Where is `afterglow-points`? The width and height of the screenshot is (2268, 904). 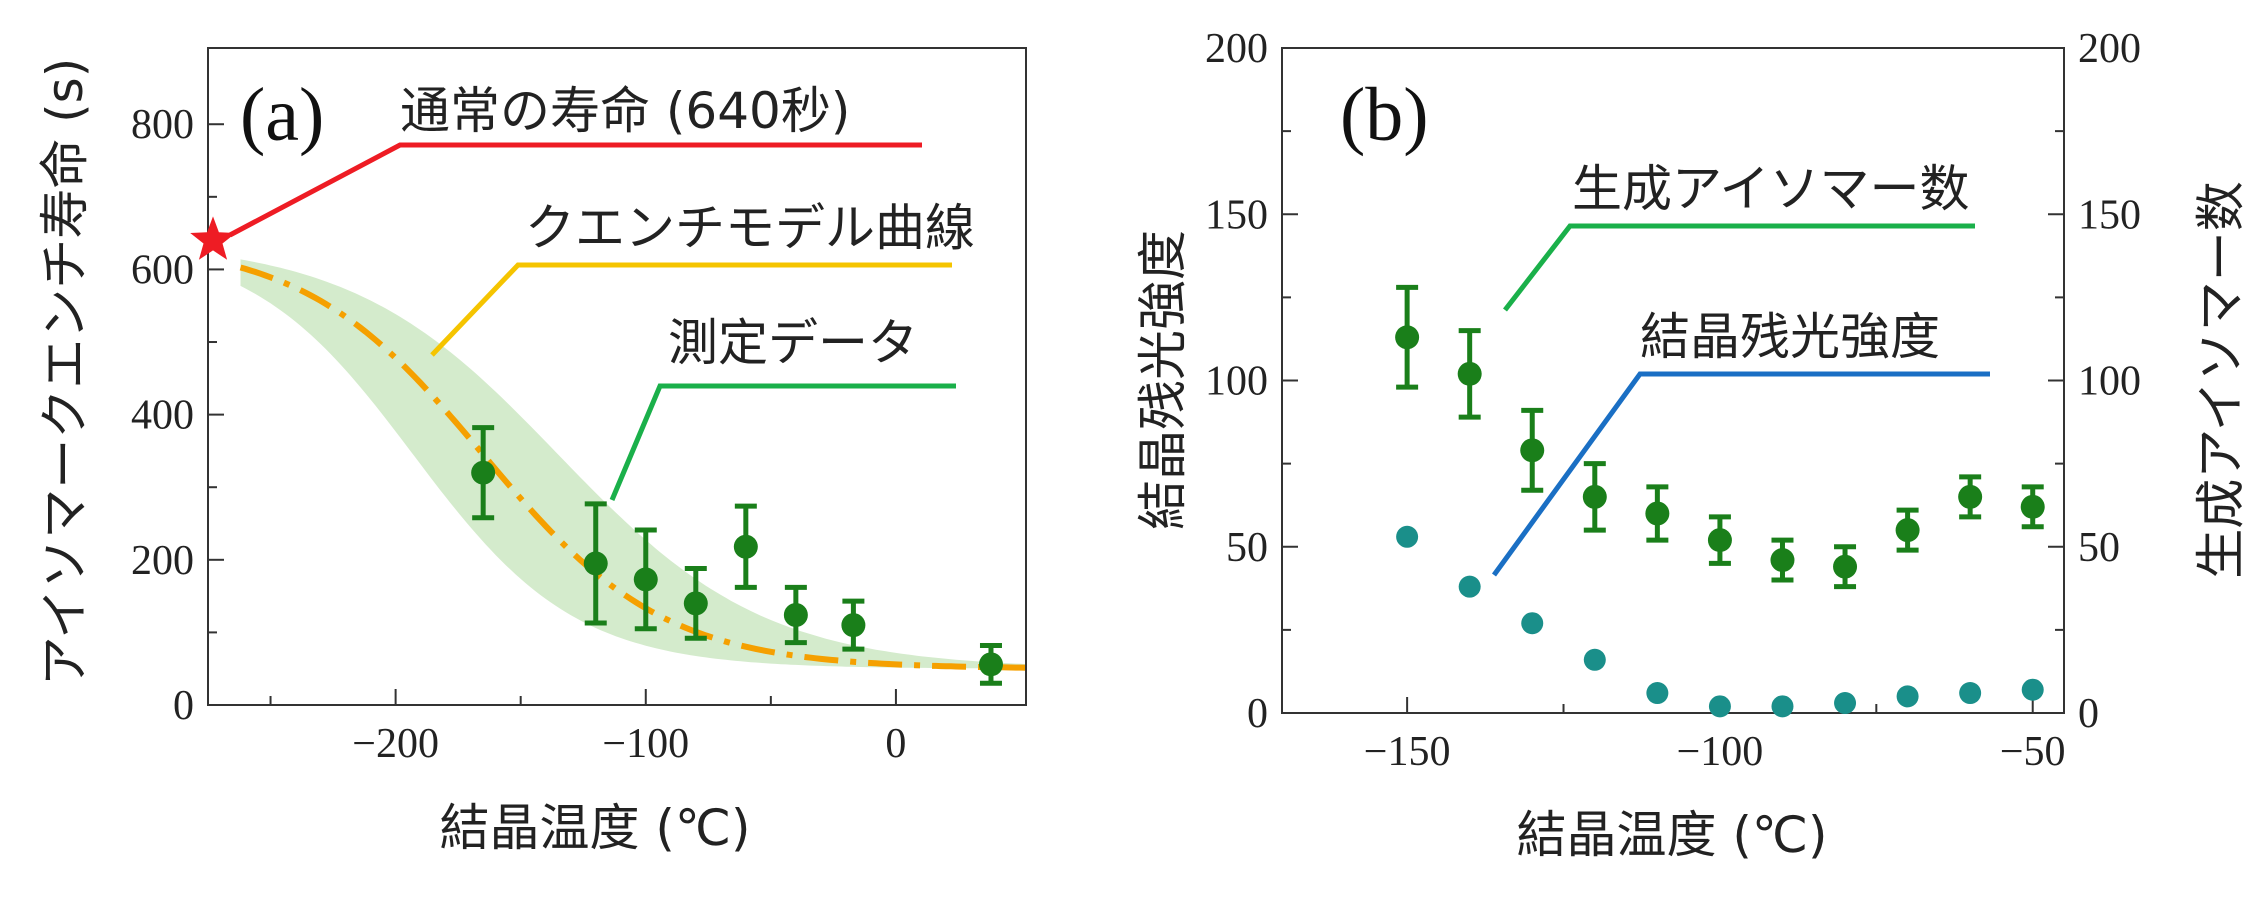 afterglow-points is located at coordinates (1720, 621).